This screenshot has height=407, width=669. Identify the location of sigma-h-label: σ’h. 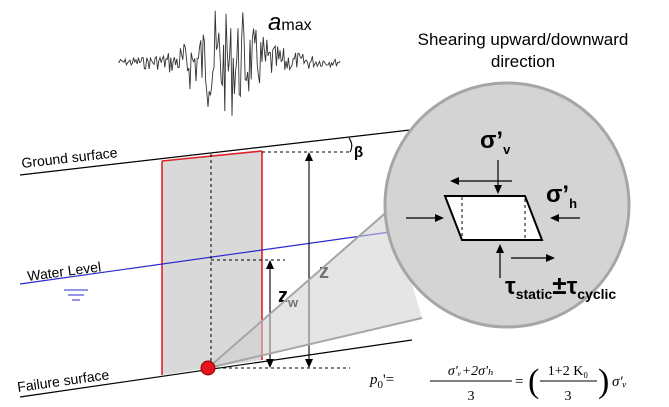
(561, 196).